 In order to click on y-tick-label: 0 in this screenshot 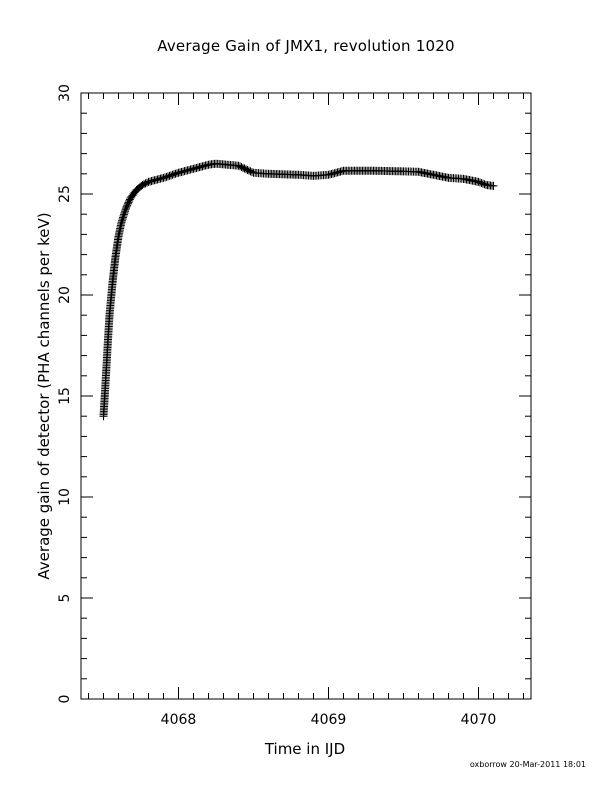, I will do `click(65, 699)`.